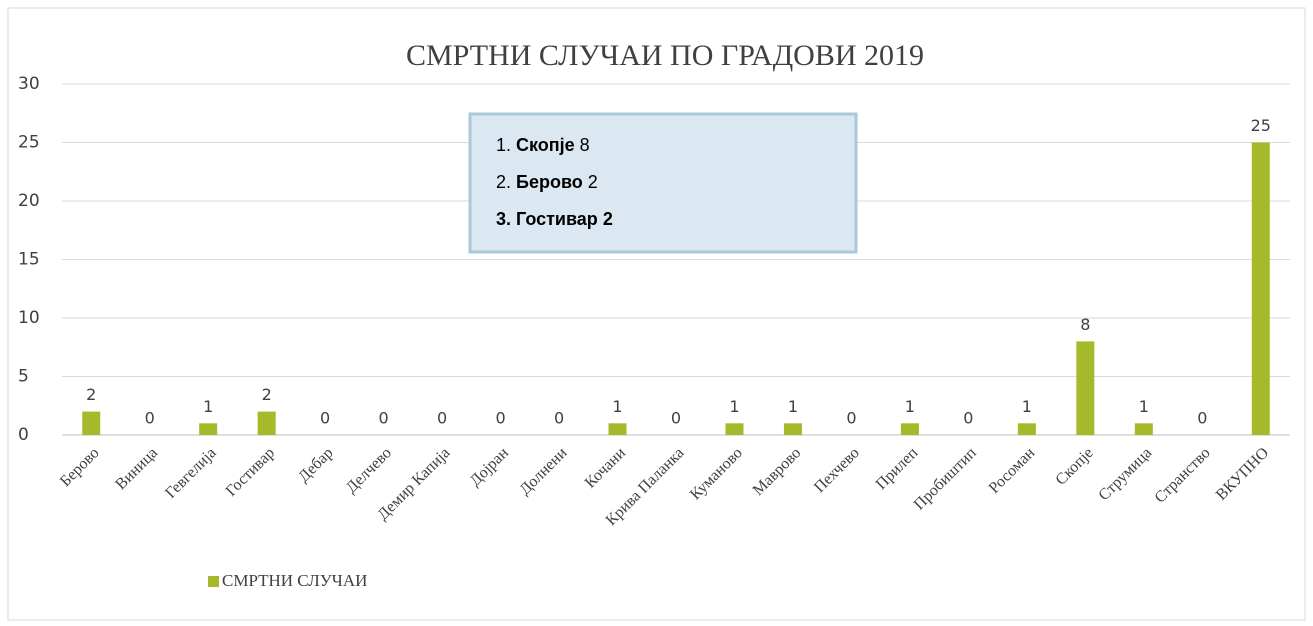 This screenshot has height=626, width=1313. Describe the element at coordinates (665, 55) in the screenshot. I see `chart-title: СМРТНИ СЛУЧАИ ПО ГРАДОВИ 2019` at that location.